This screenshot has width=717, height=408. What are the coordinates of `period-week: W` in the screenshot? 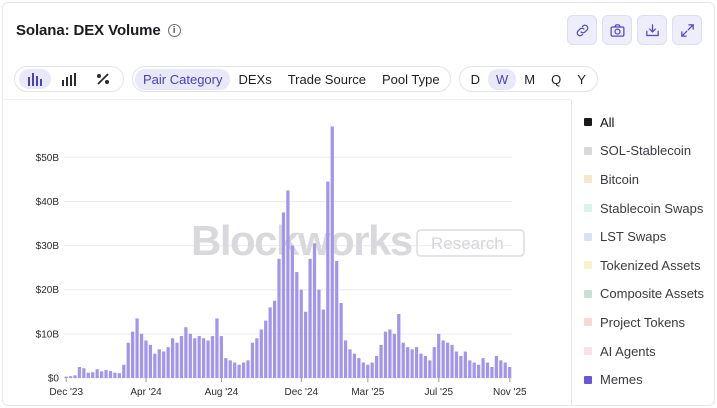 It's located at (502, 79).